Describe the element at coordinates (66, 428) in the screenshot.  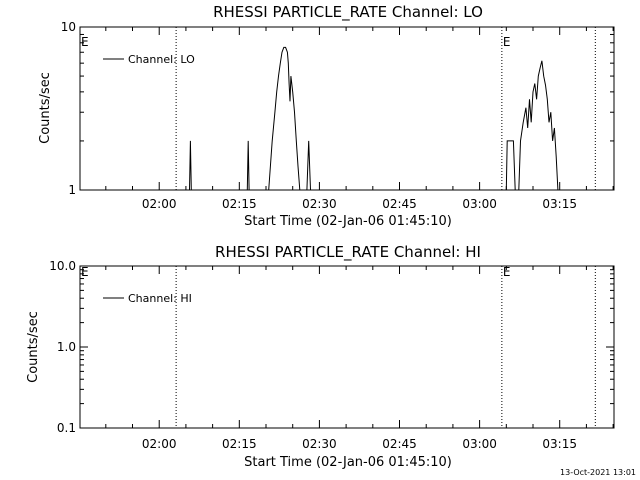
I see `y-tick-label: 0.1` at that location.